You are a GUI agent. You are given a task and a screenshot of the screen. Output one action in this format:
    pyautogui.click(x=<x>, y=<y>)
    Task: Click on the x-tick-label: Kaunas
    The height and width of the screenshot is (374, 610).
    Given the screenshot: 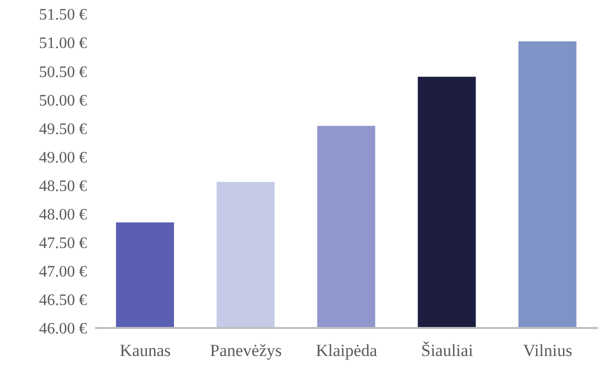 What is the action you would take?
    pyautogui.click(x=145, y=350)
    